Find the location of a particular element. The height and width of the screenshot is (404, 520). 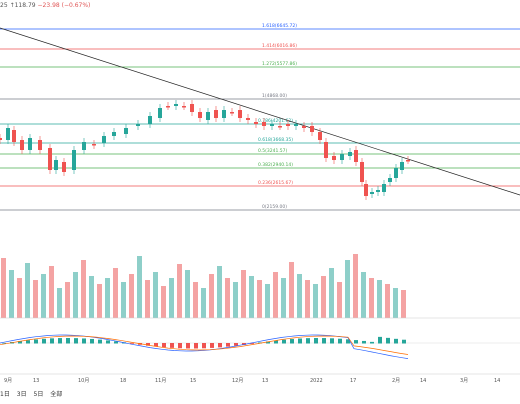

range-5d-button: 5日 is located at coordinates (38, 394).